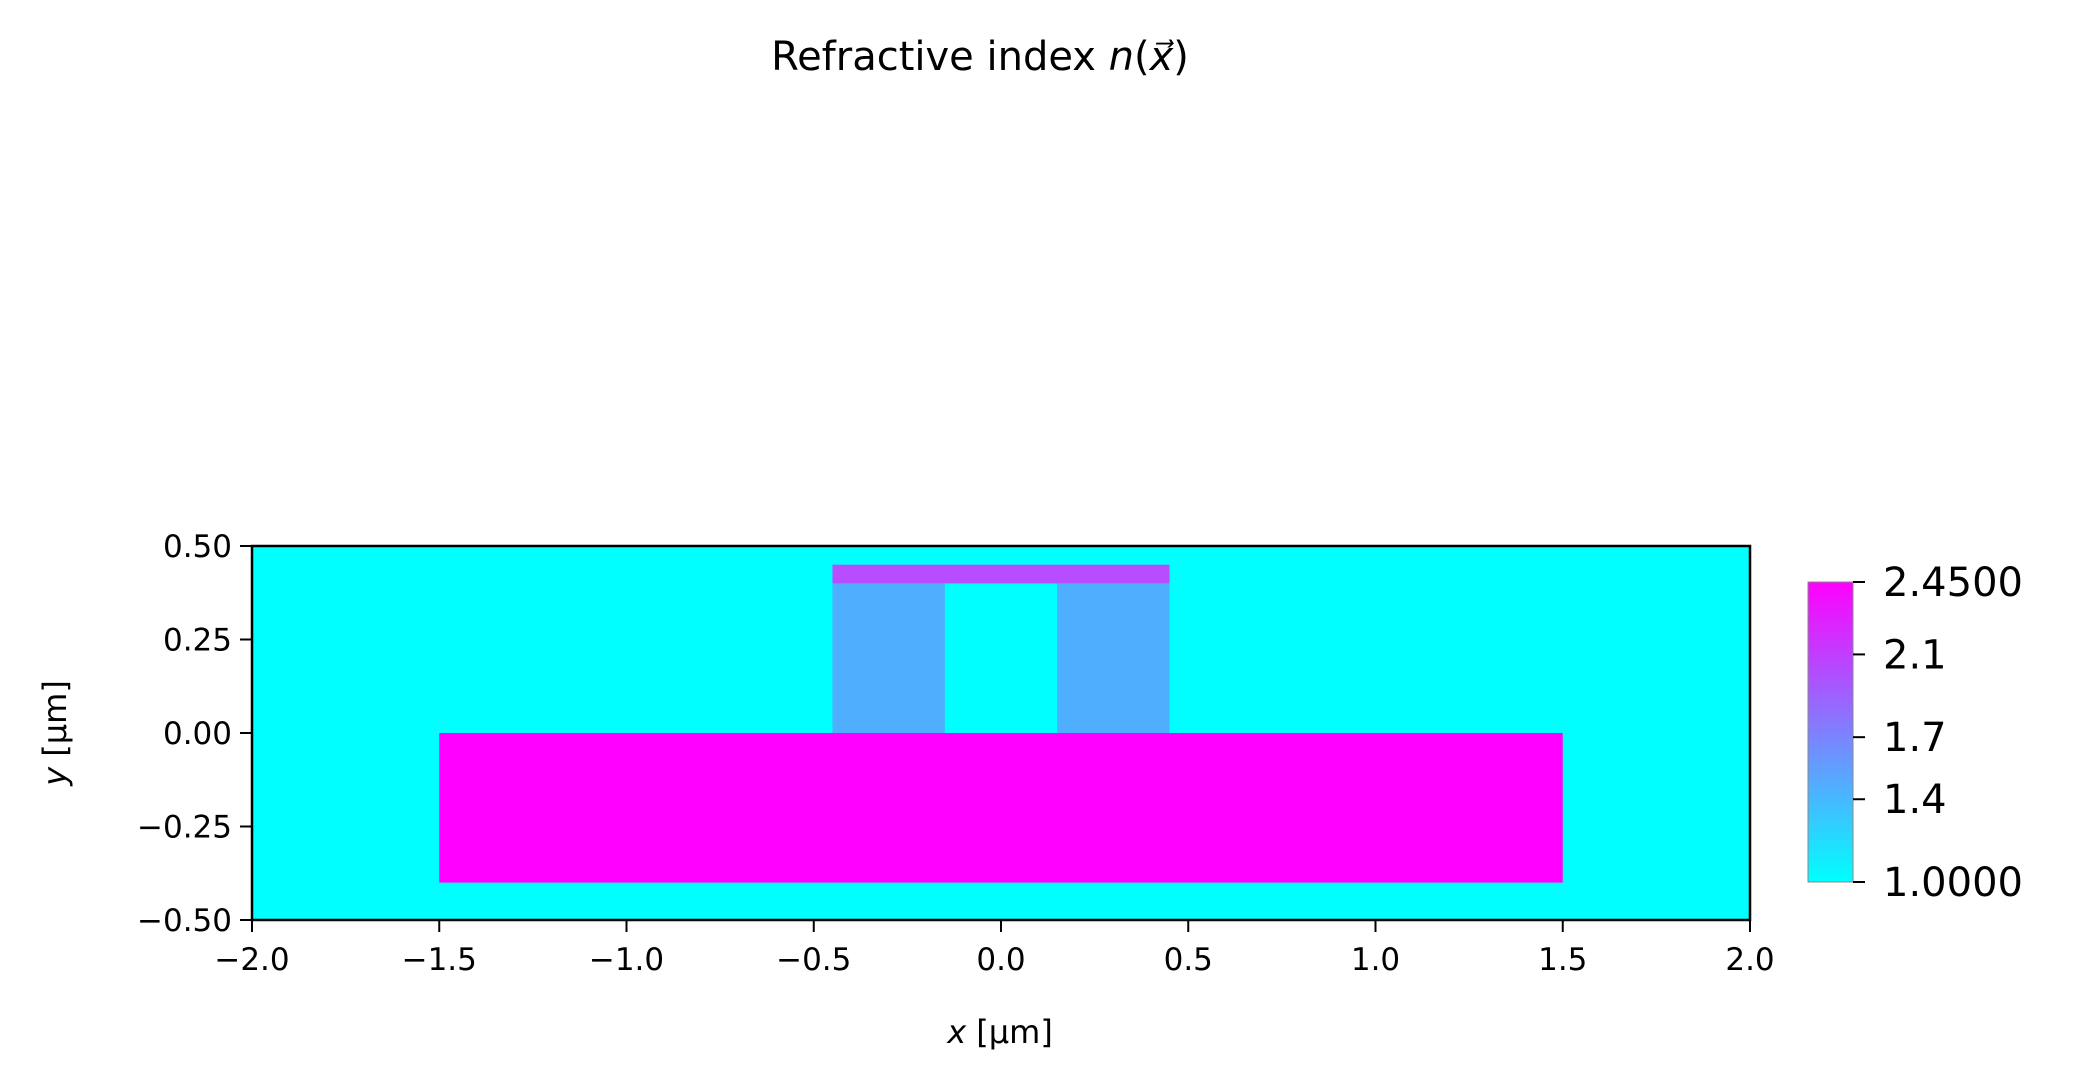 The image size is (2075, 1078). I want to click on x-tick-label: 1.0, so click(1375, 960).